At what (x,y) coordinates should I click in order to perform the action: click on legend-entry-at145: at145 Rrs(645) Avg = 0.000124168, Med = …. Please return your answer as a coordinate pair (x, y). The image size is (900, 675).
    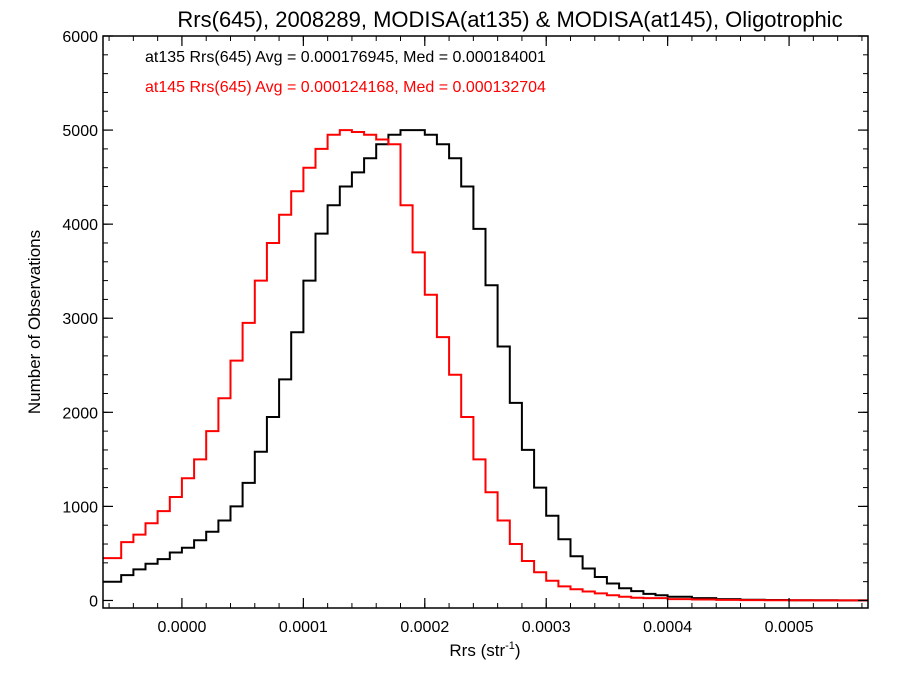
    Looking at the image, I should click on (345, 87).